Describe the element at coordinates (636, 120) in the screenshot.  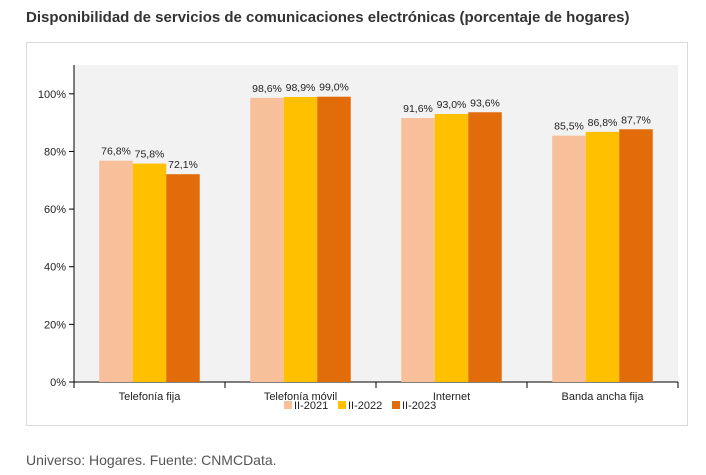
I see `bar-value-label: 87,7%` at that location.